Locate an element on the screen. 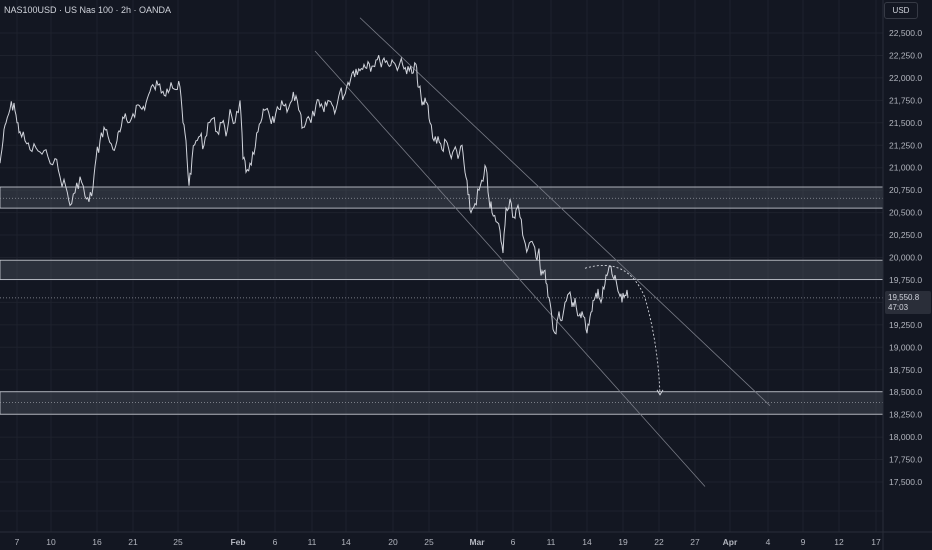 This screenshot has height=550, width=932. y-tick-label: 22,000.0 is located at coordinates (905, 78).